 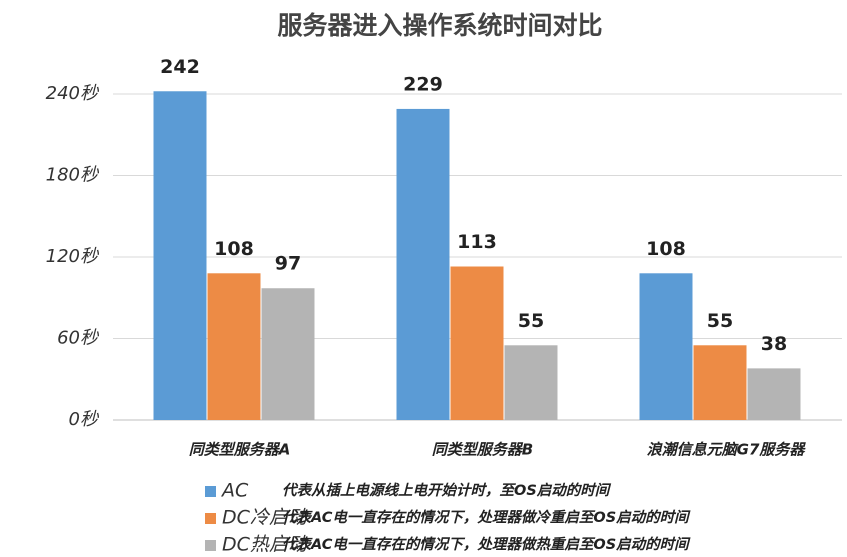 I want to click on legend-description: 代表AC电一直存在的情况下，处理器做冷重启至OS启动的时间, so click(x=486, y=517).